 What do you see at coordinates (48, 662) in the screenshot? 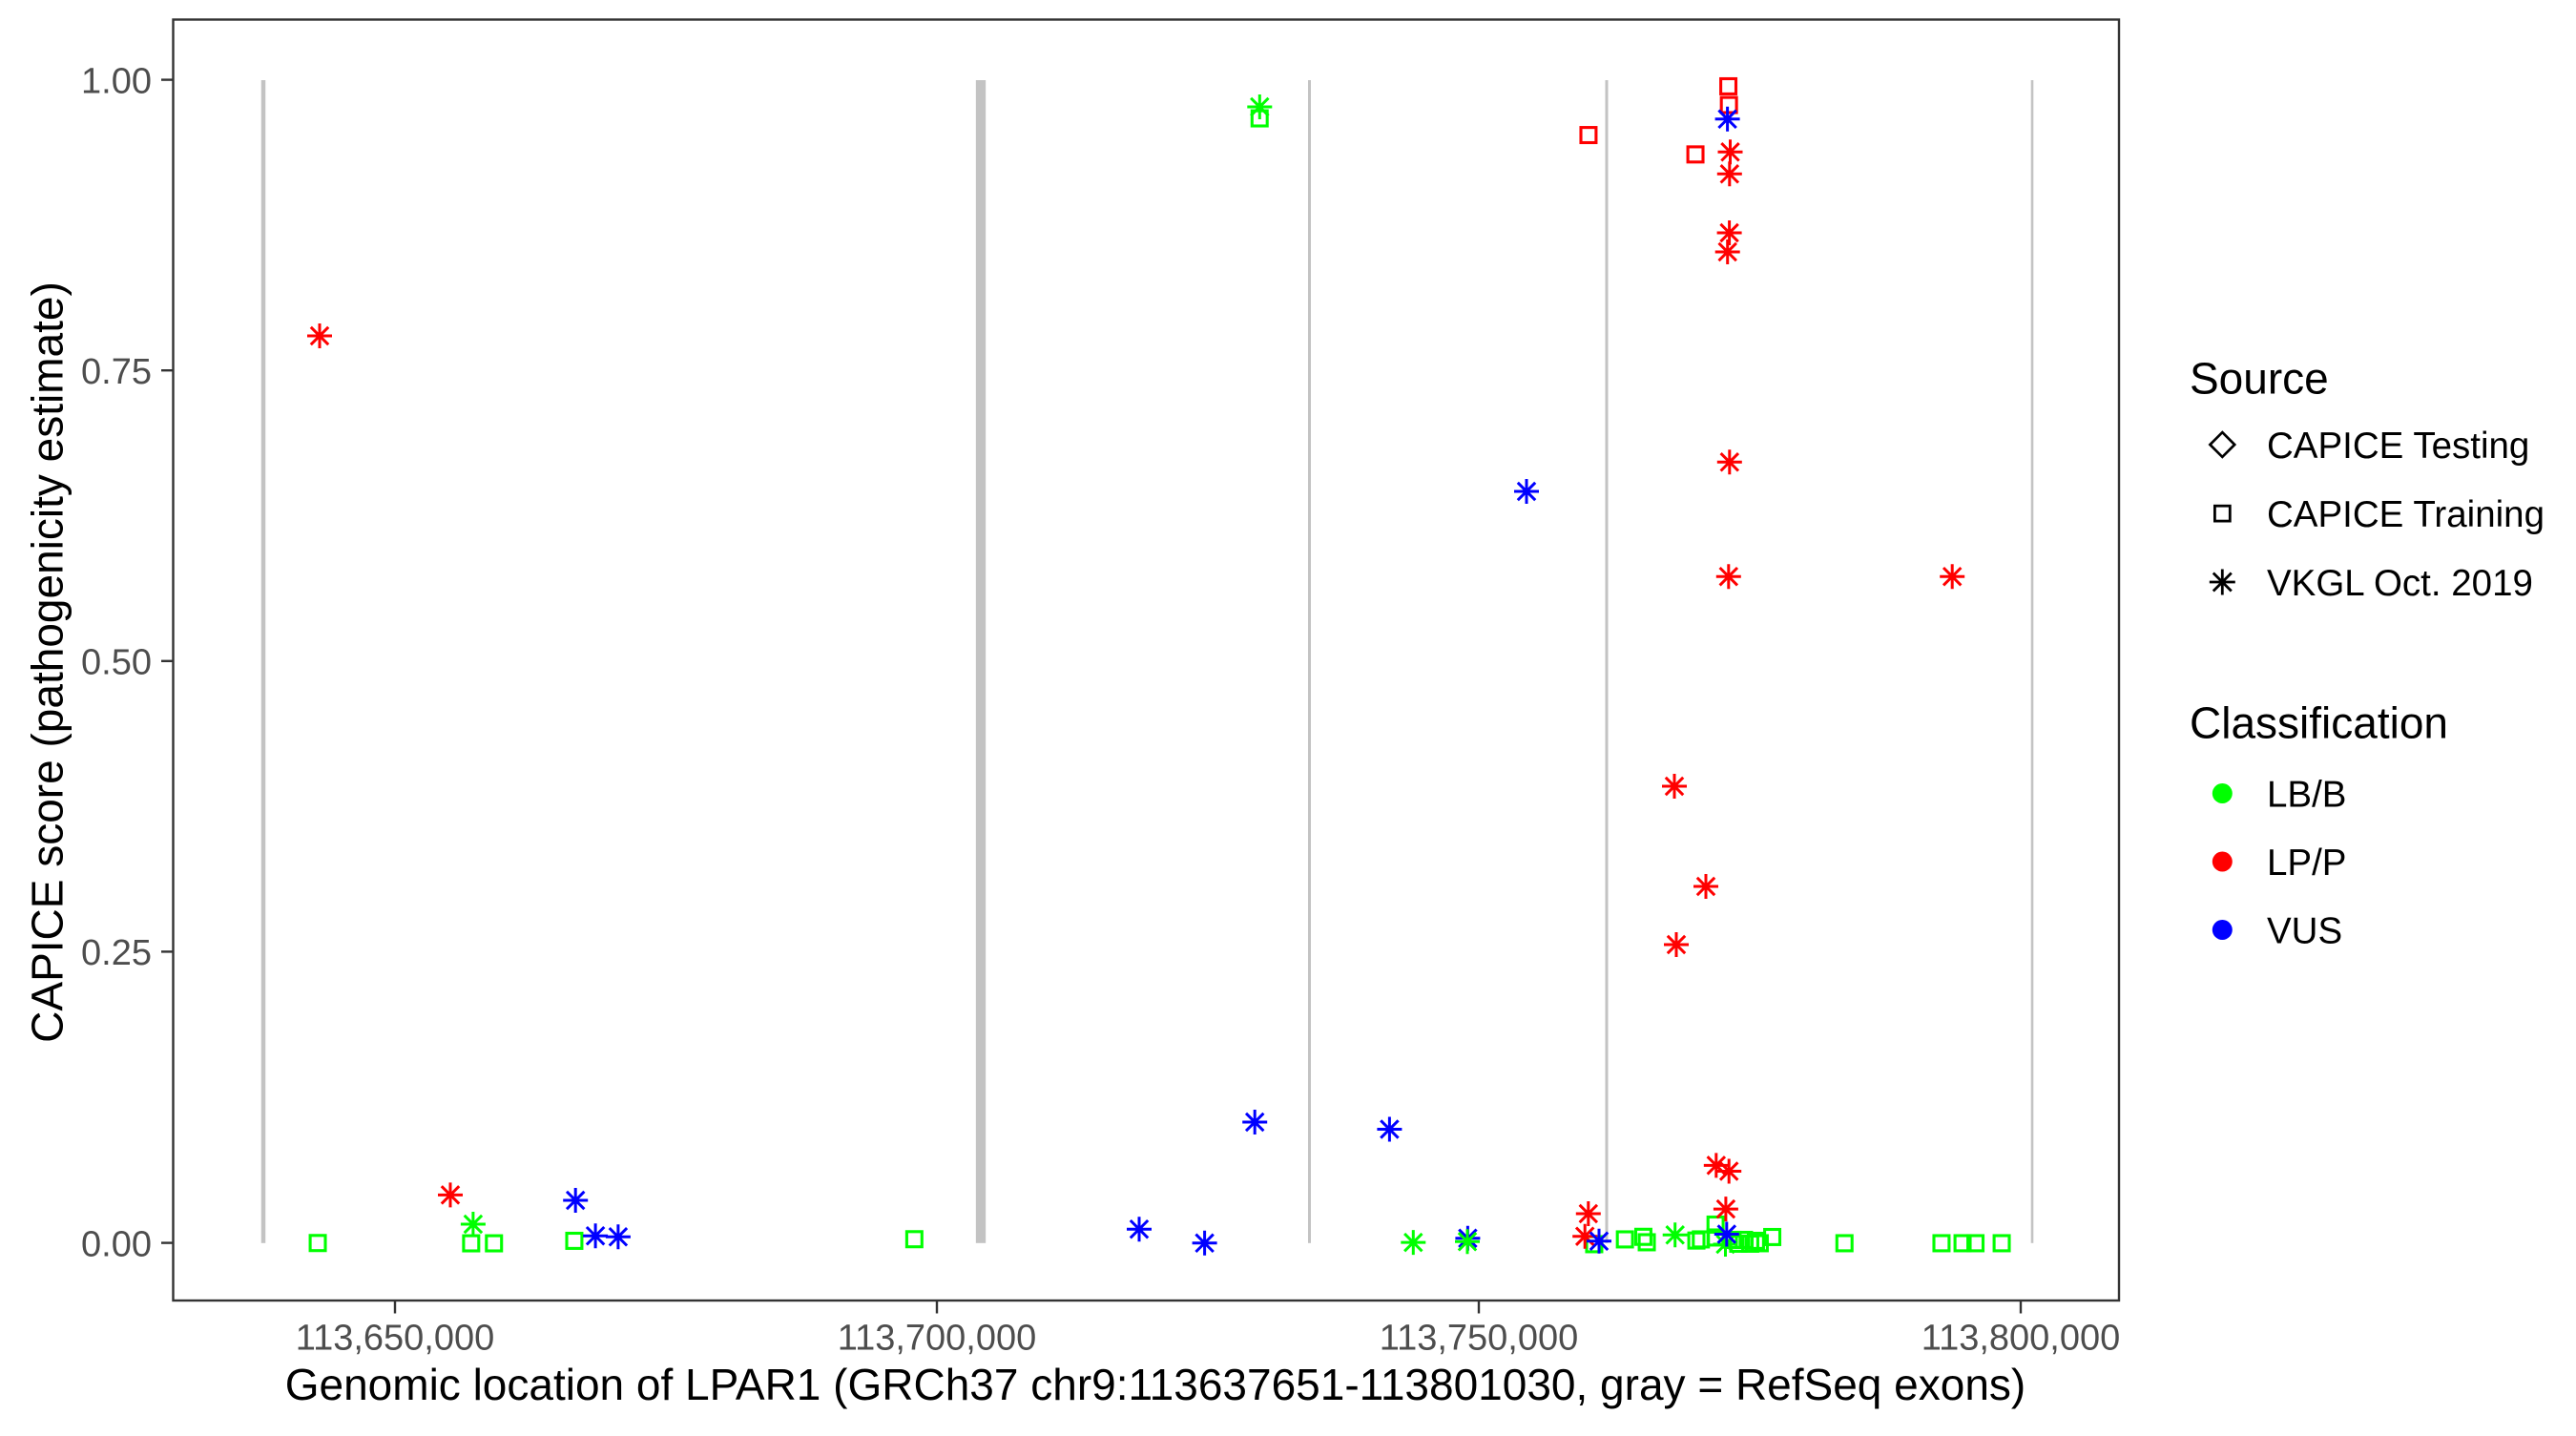
I see `svg-text:CAPICE score (pathogenicity es: CAPICE score (pathogenicity estimate)` at bounding box center [48, 662].